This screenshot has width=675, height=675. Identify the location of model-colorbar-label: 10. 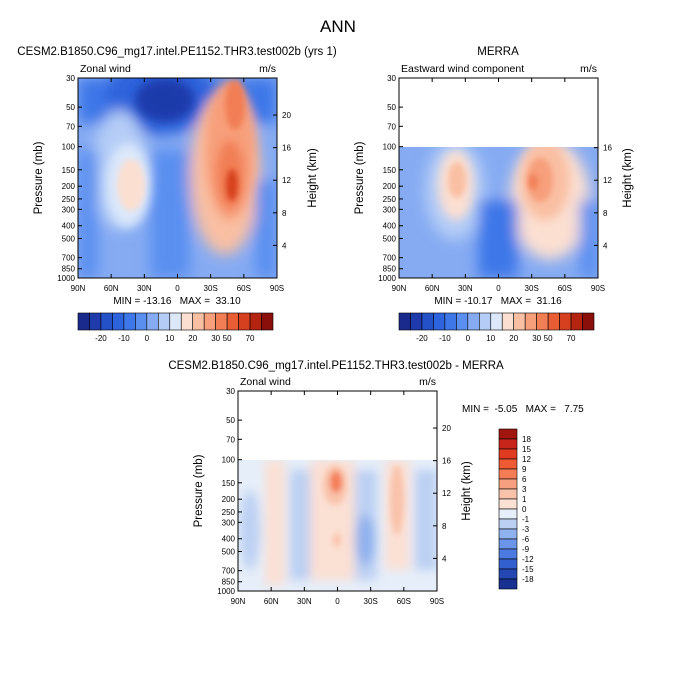
(169, 338).